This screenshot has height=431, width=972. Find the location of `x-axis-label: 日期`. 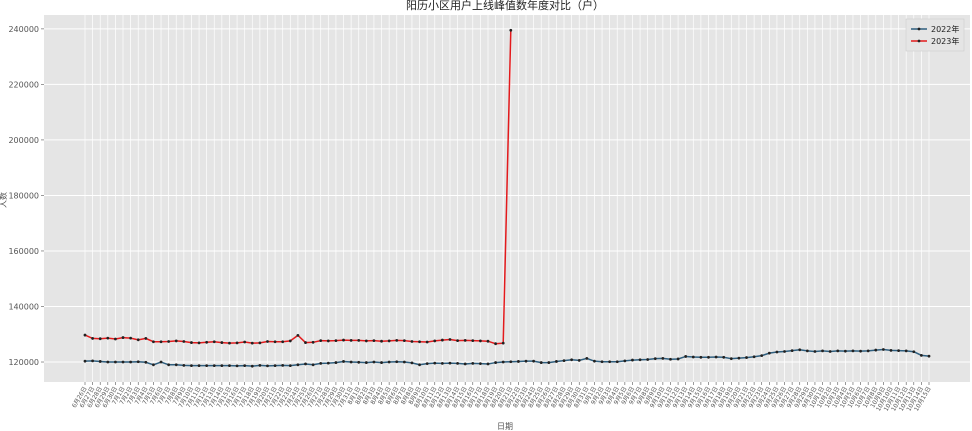

x-axis-label: 日期 is located at coordinates (505, 426).